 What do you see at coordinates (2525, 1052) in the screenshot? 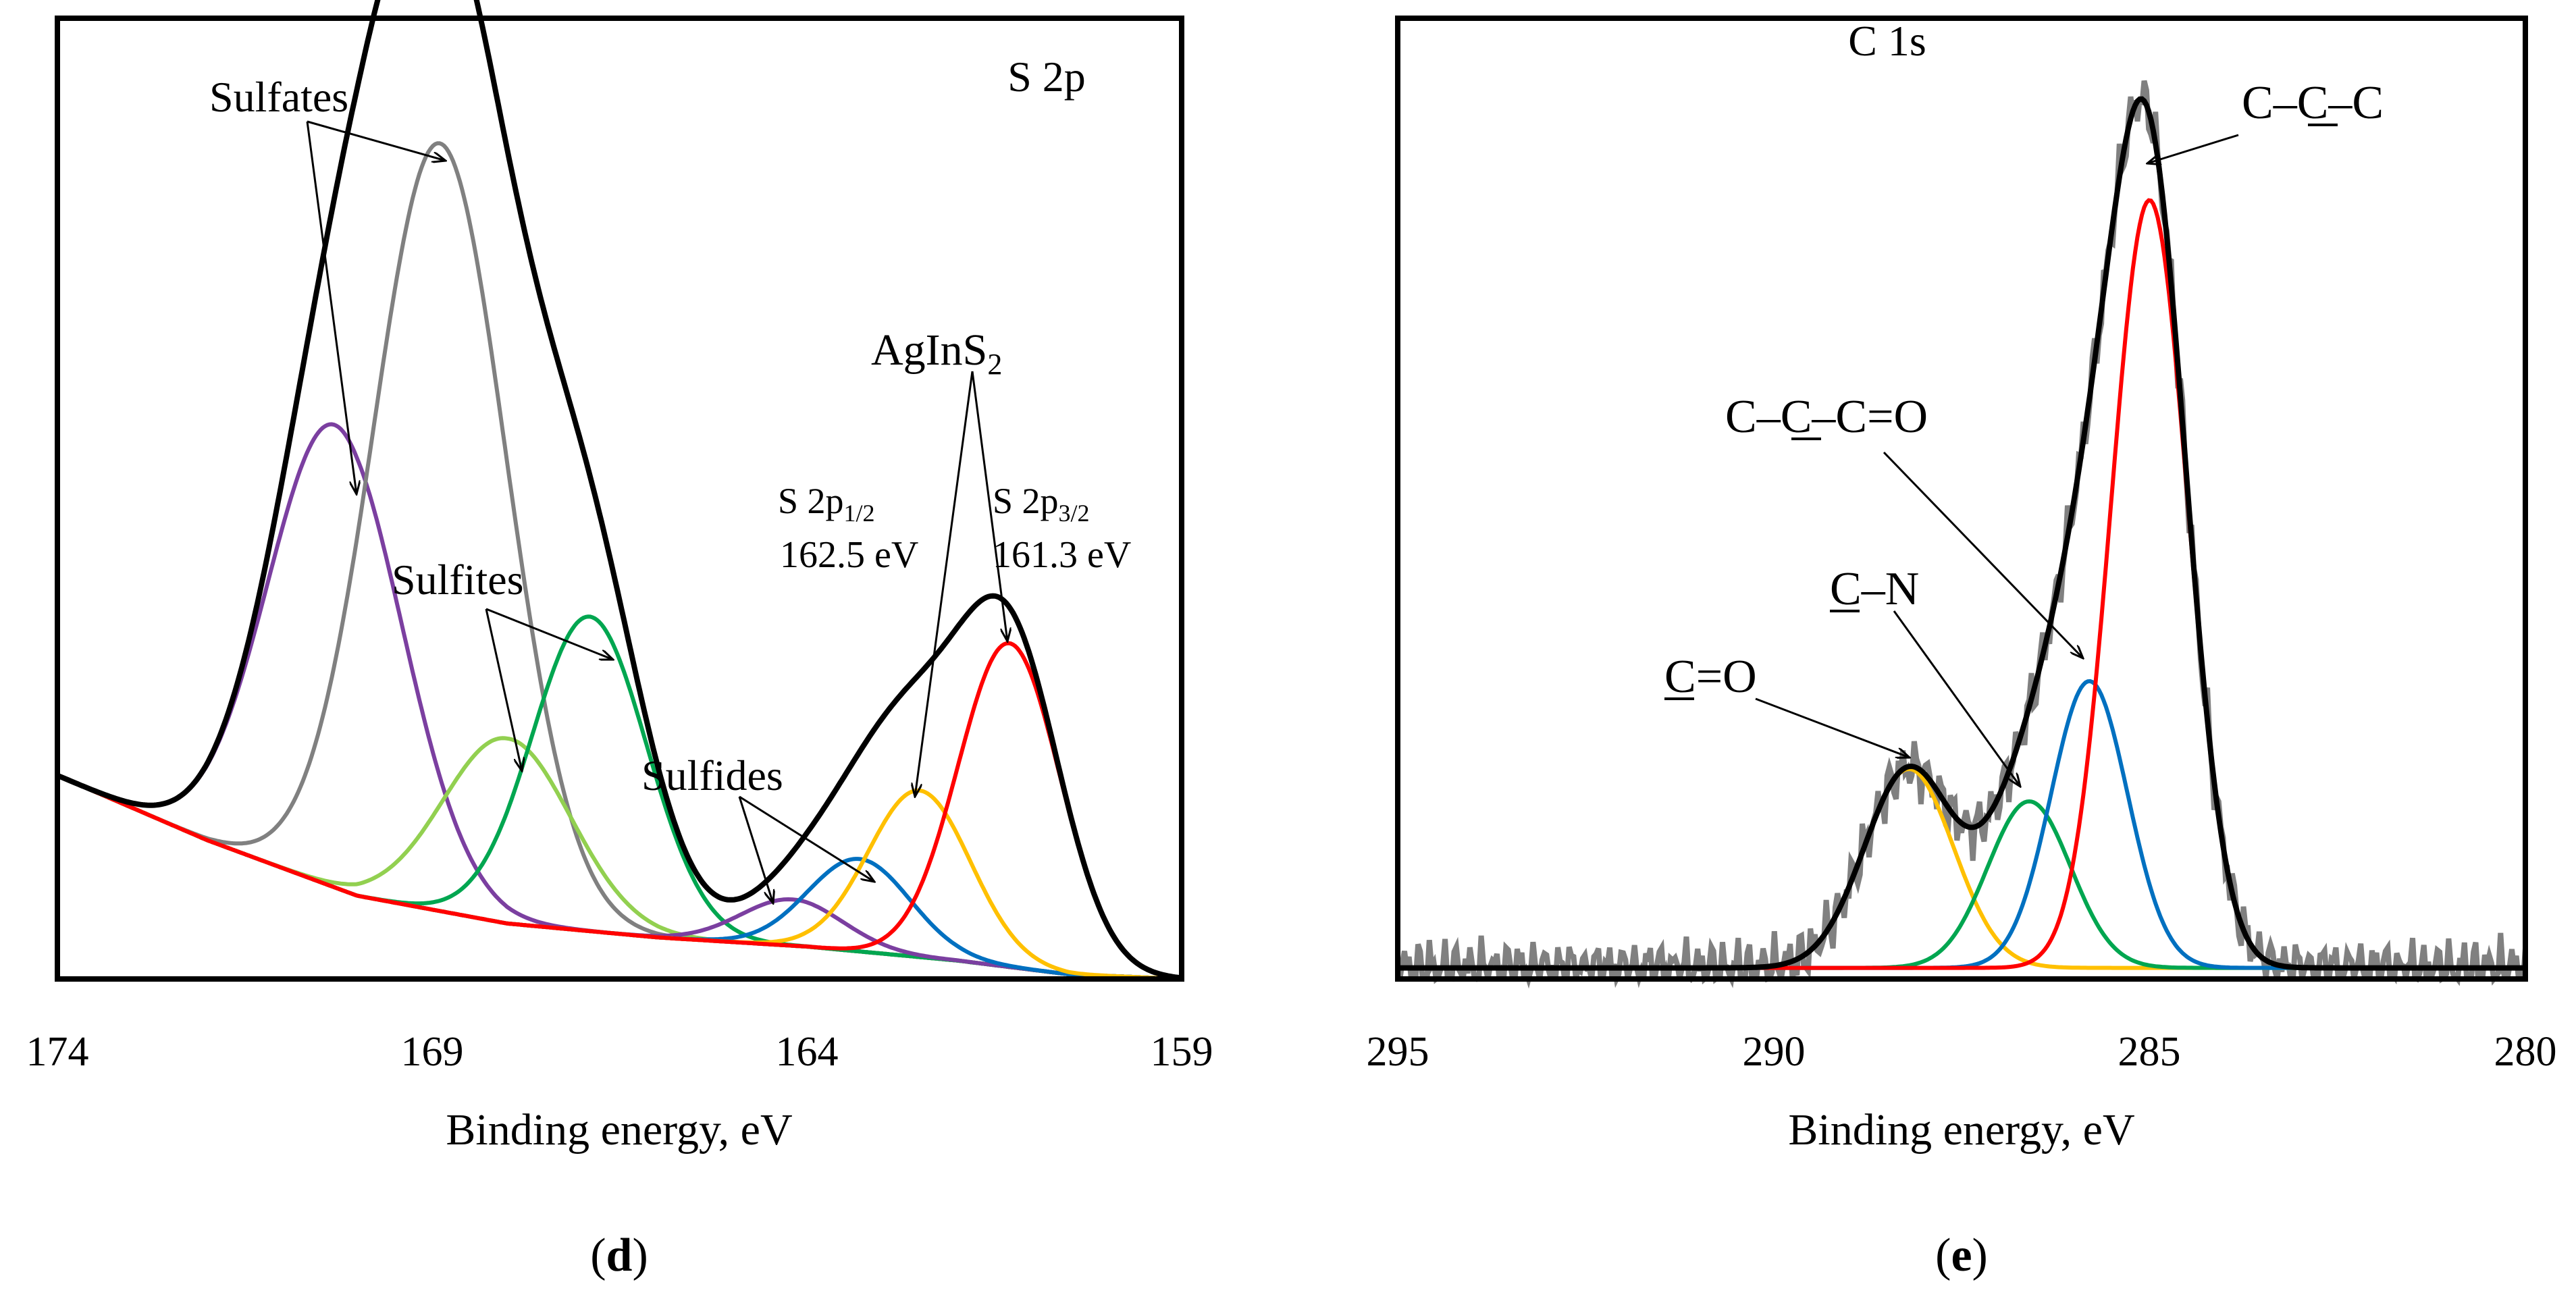
I see `panel-e-xtick-3: 280` at bounding box center [2525, 1052].